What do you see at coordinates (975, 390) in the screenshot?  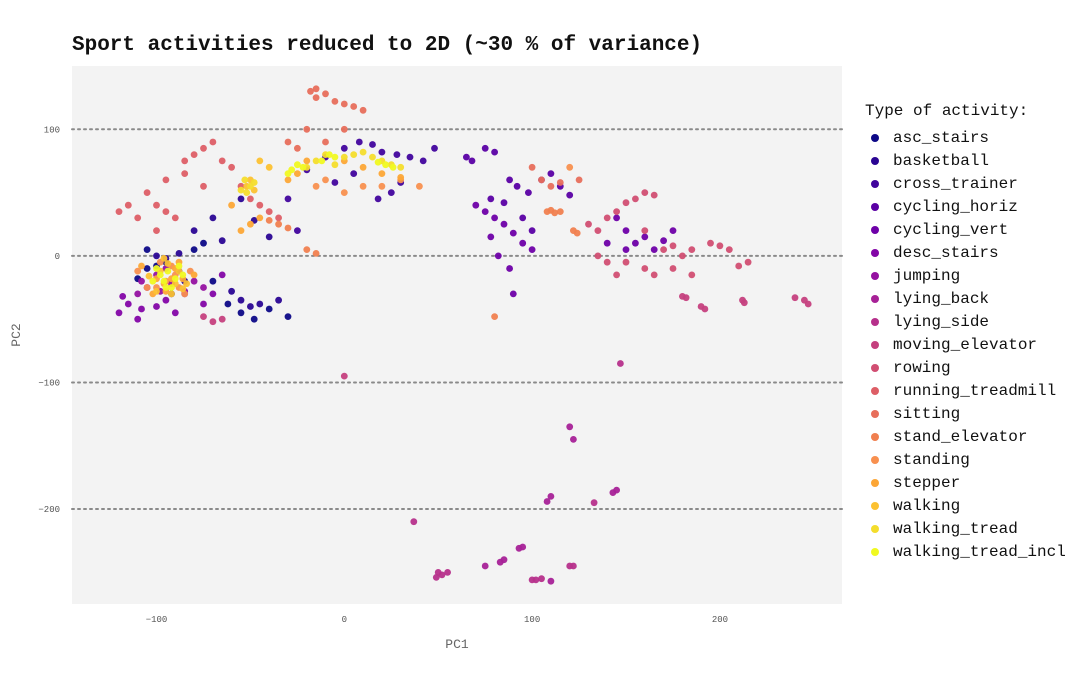 I see `legend-label: running_treadmill` at bounding box center [975, 390].